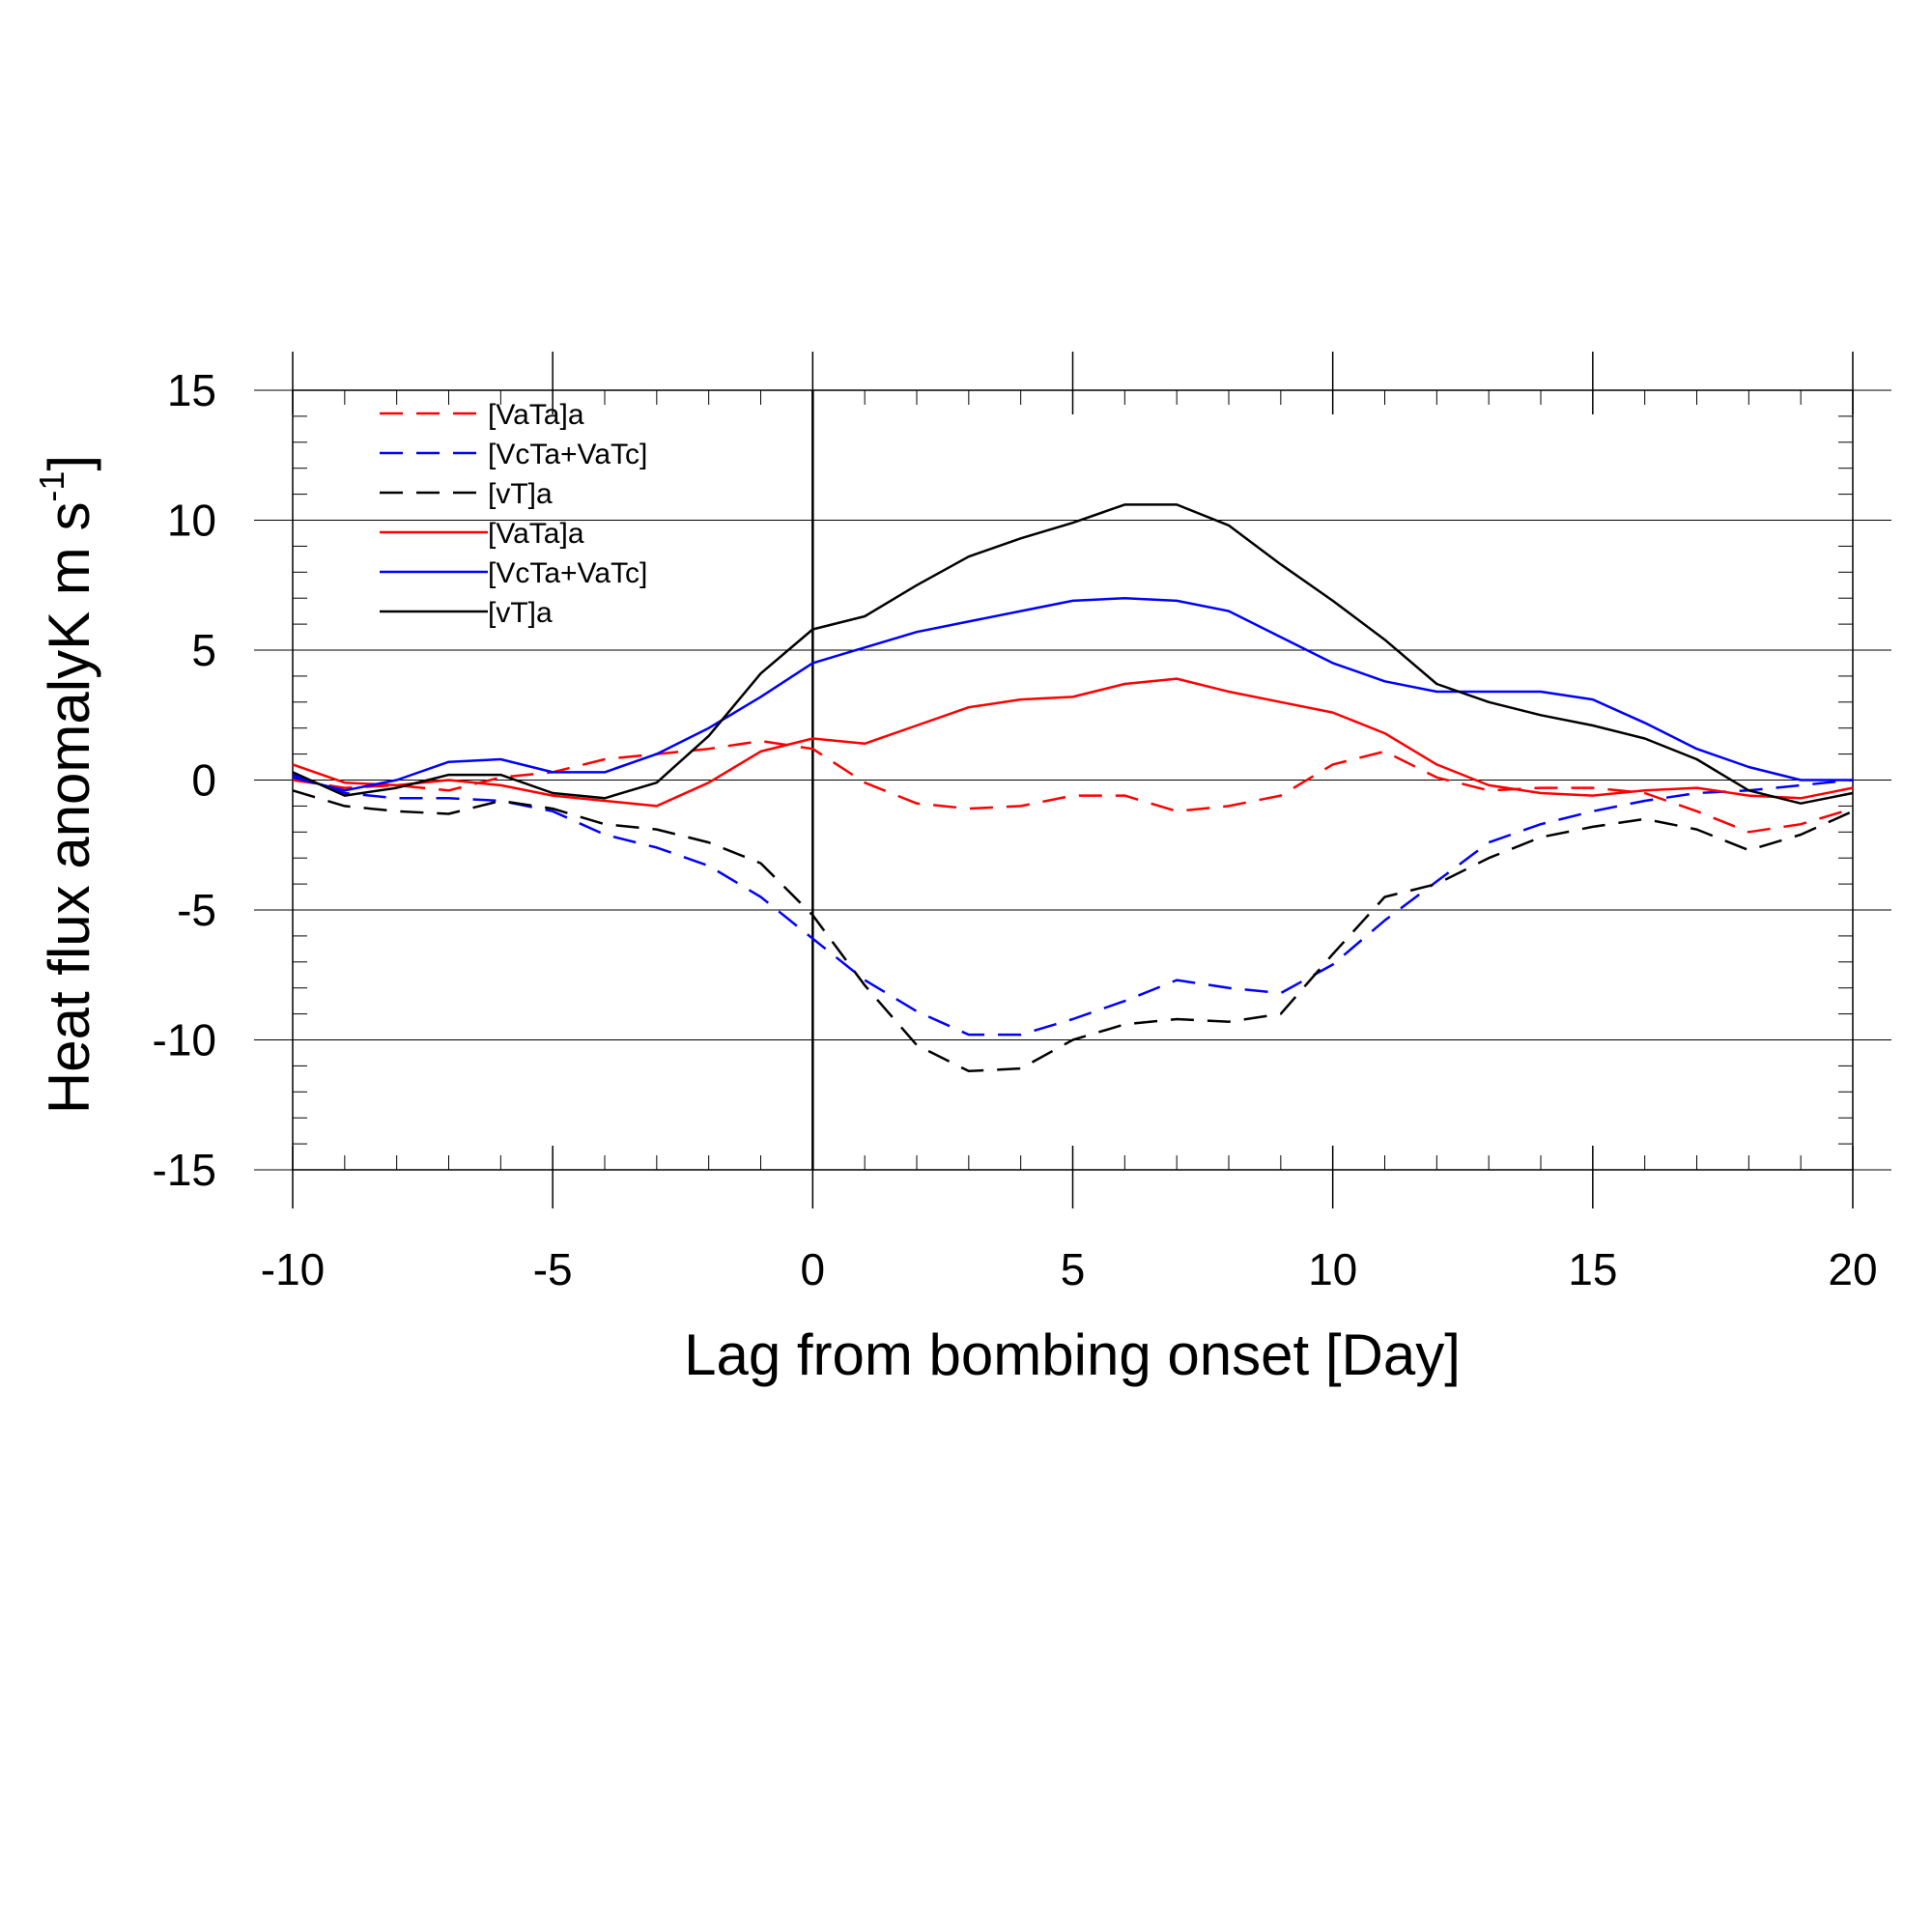 Image resolution: width=1932 pixels, height=1932 pixels. I want to click on series-line-dashed-vta, so click(1073, 931).